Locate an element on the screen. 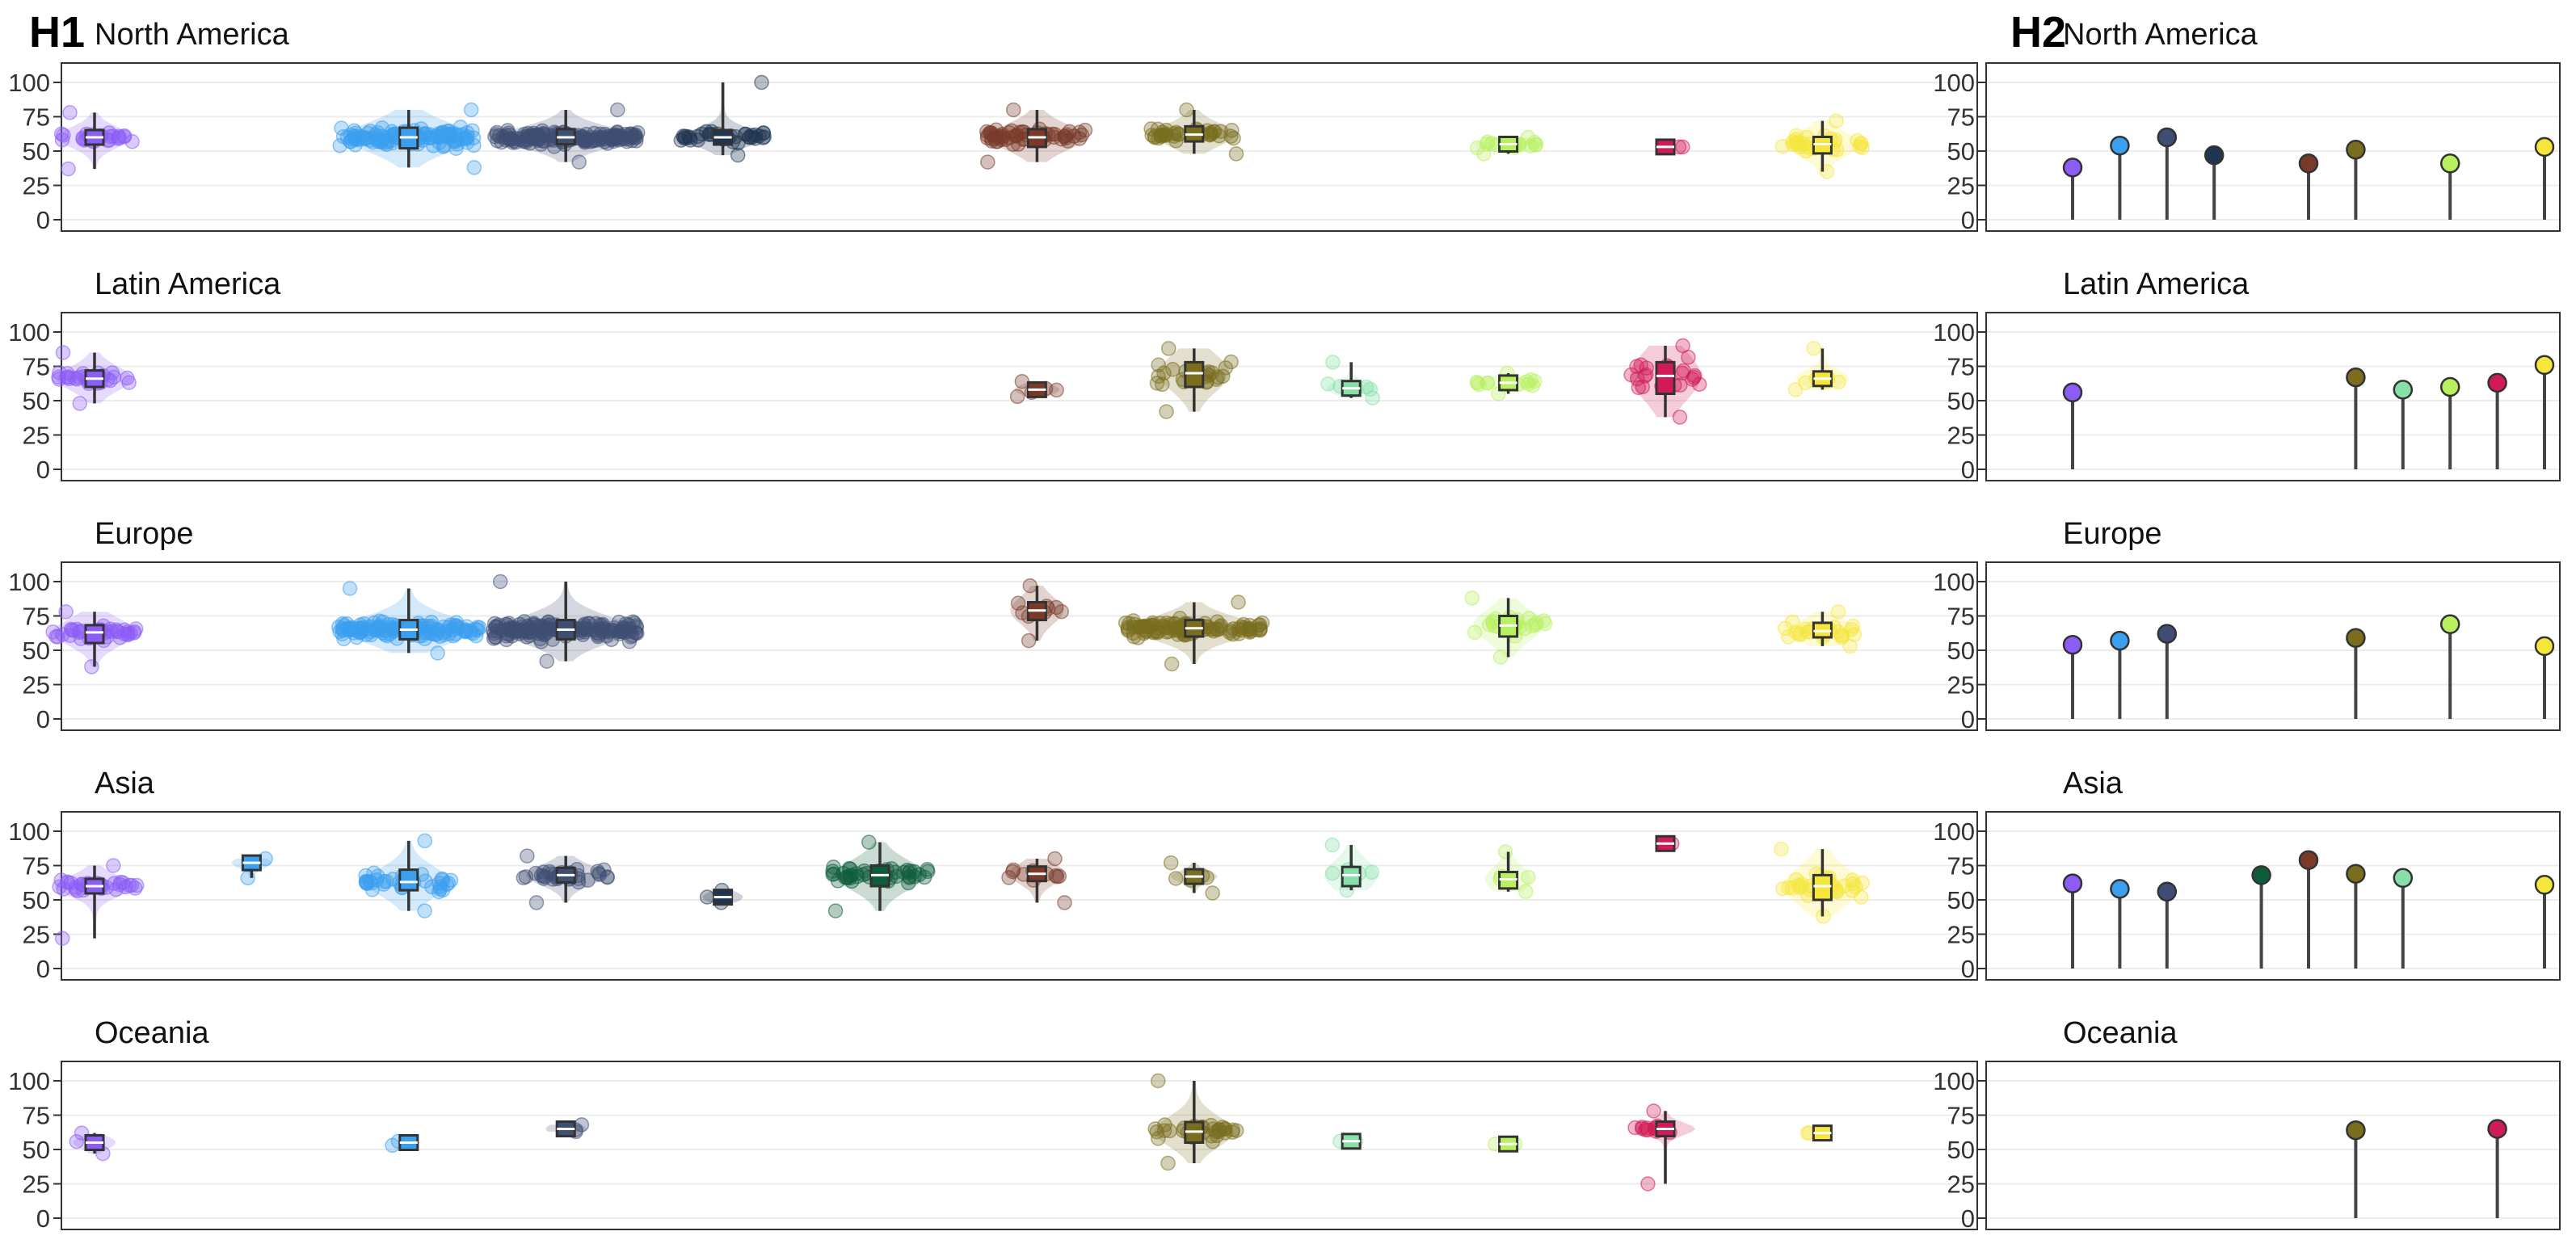  facet-panel-left-4: Oceania 0 25 50 75 100 is located at coordinates (993, 1124).